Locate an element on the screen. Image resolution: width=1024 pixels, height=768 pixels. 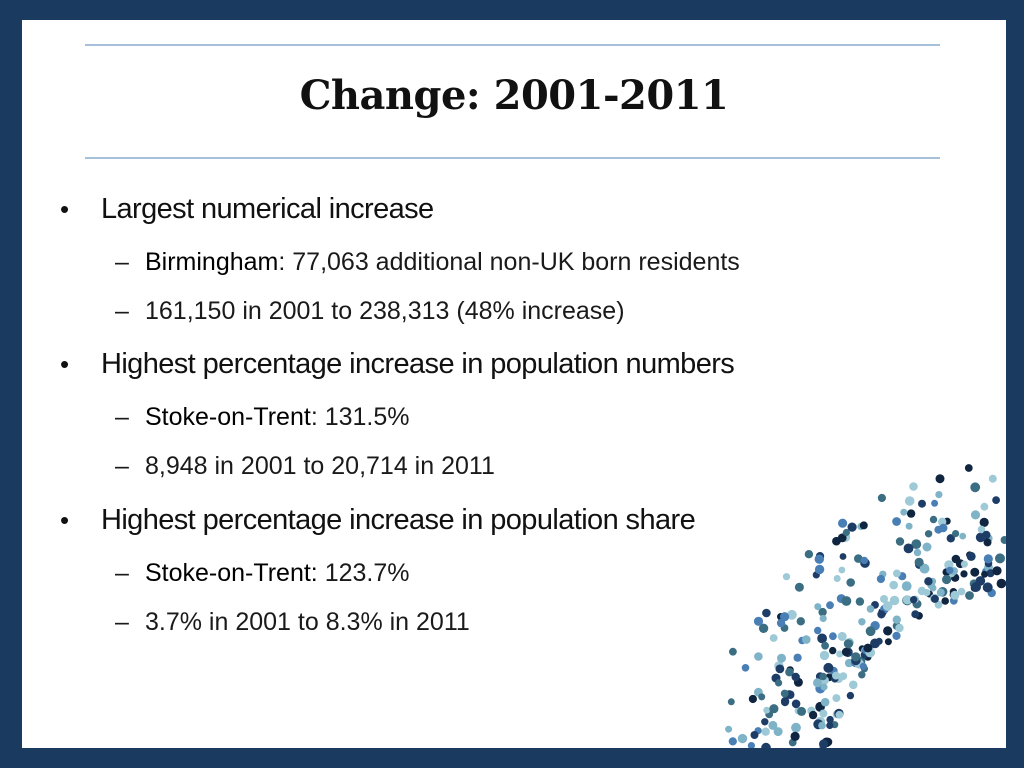
dot-arc-decoration is located at coordinates (865, 606).